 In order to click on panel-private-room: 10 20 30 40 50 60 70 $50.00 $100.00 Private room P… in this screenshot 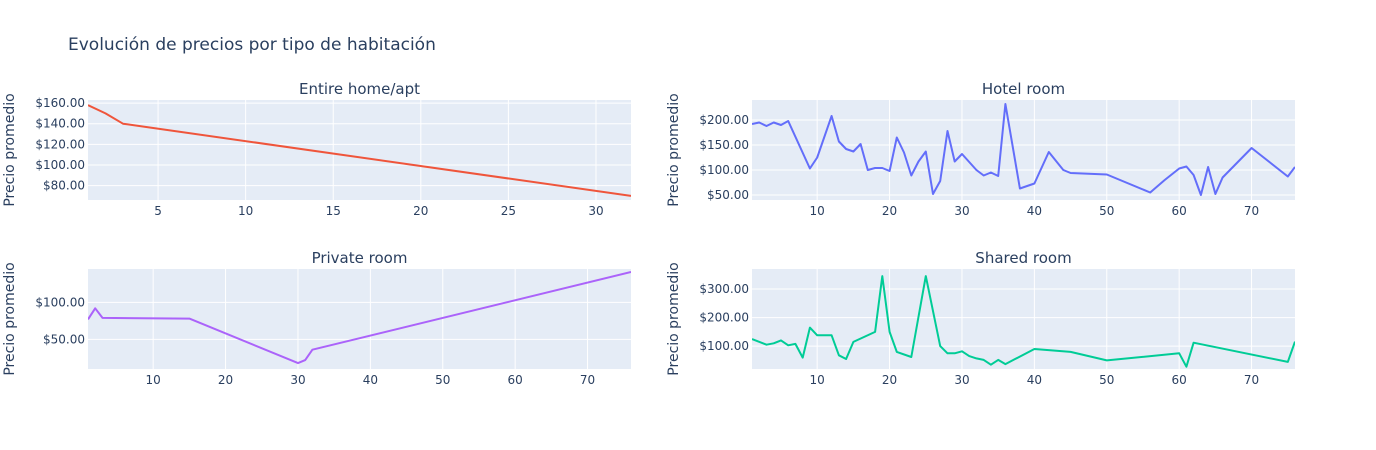, I will do `click(316, 318)`.